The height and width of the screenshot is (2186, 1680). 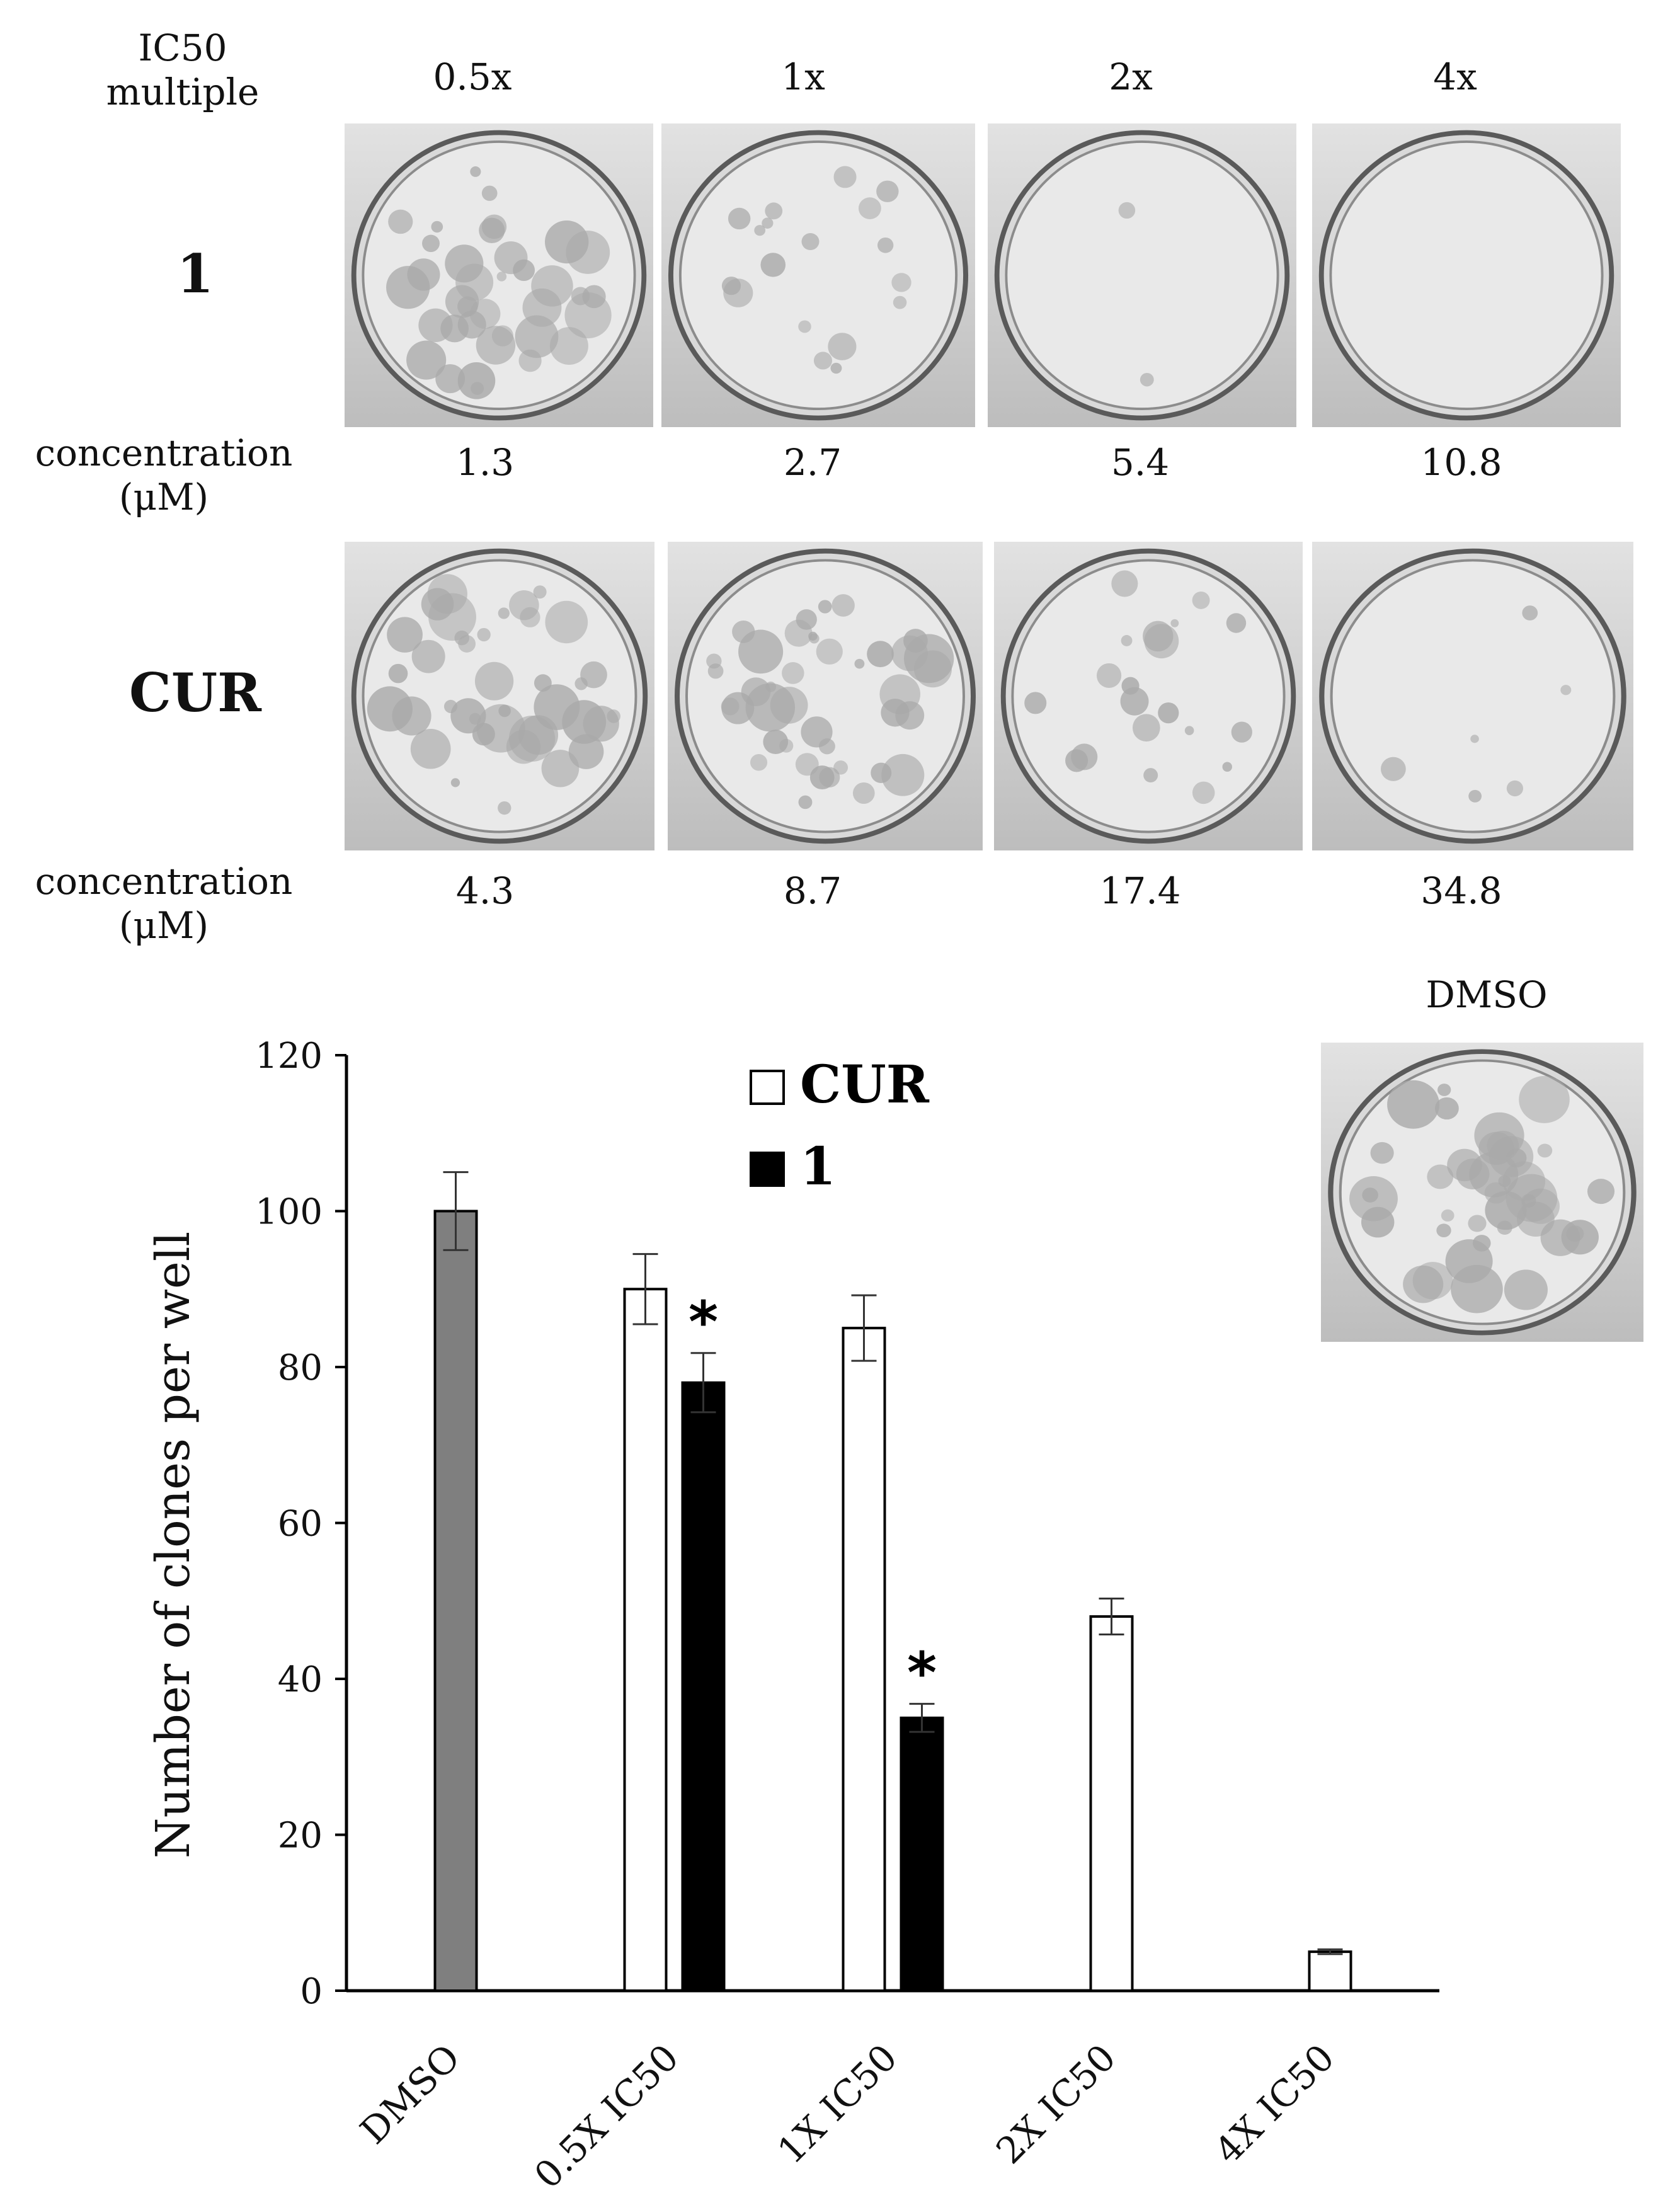 I want to click on significance-marker: *, so click(x=922, y=1673).